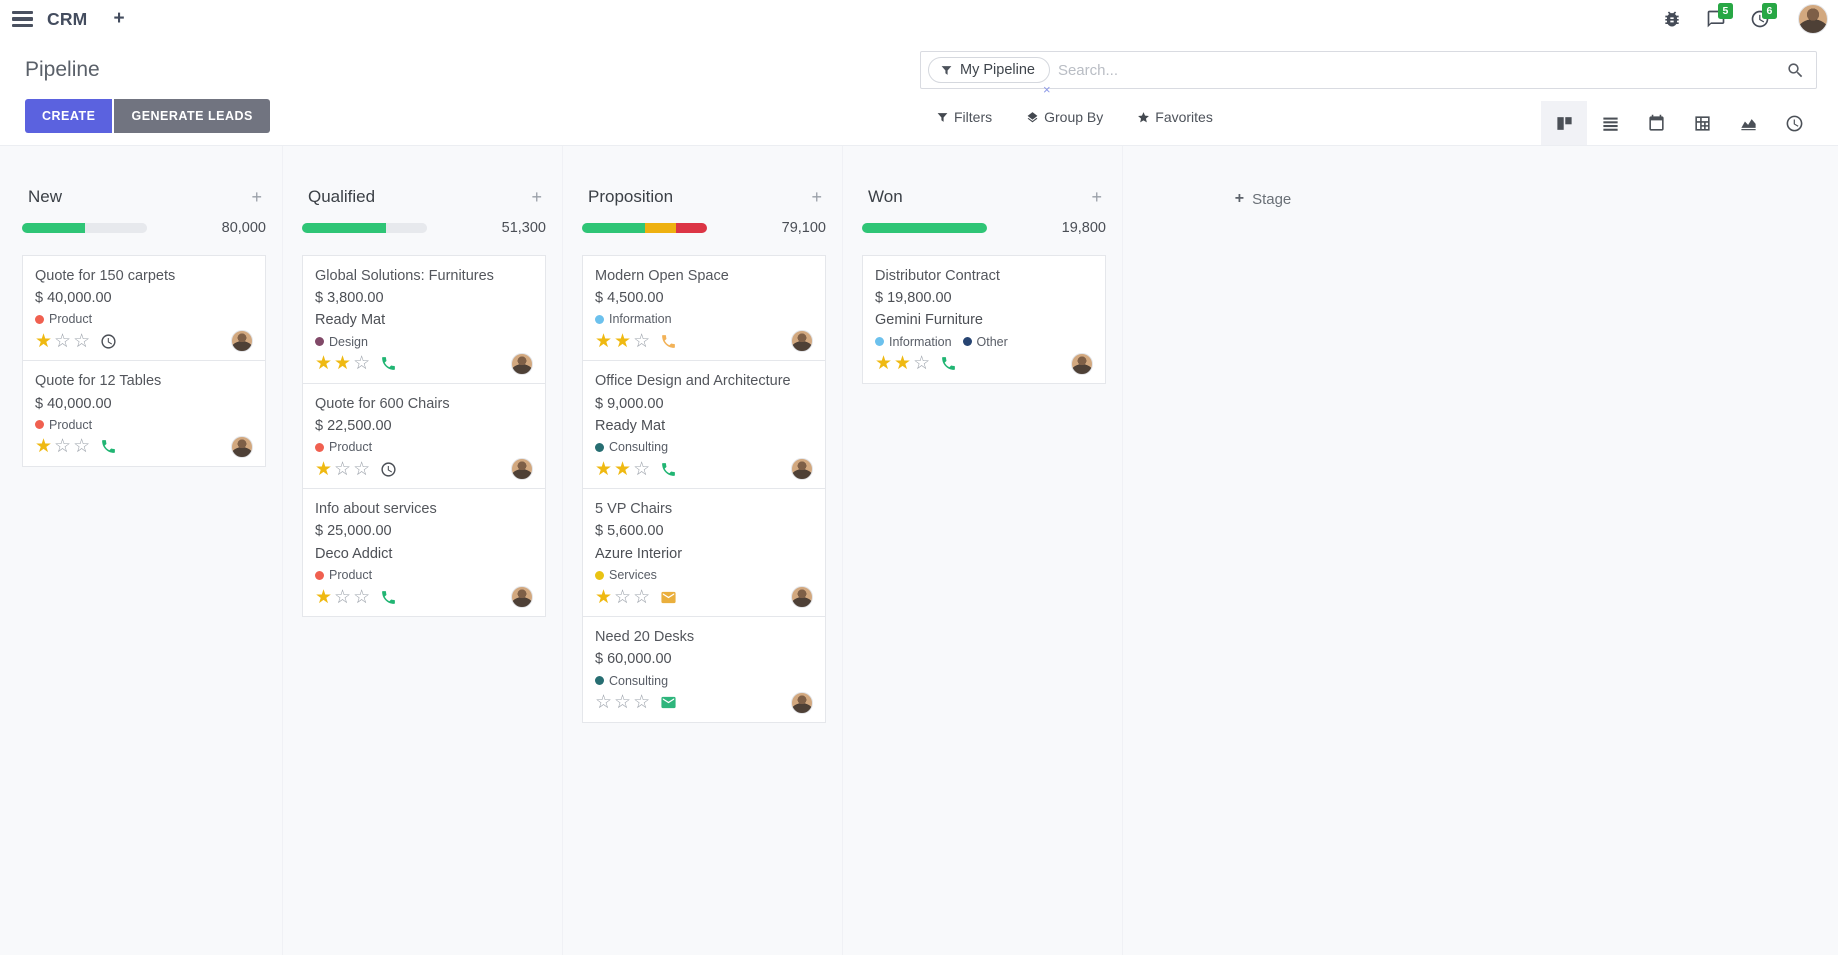 This screenshot has width=1838, height=955. Describe the element at coordinates (631, 196) in the screenshot. I see `column-title: Proposition` at that location.